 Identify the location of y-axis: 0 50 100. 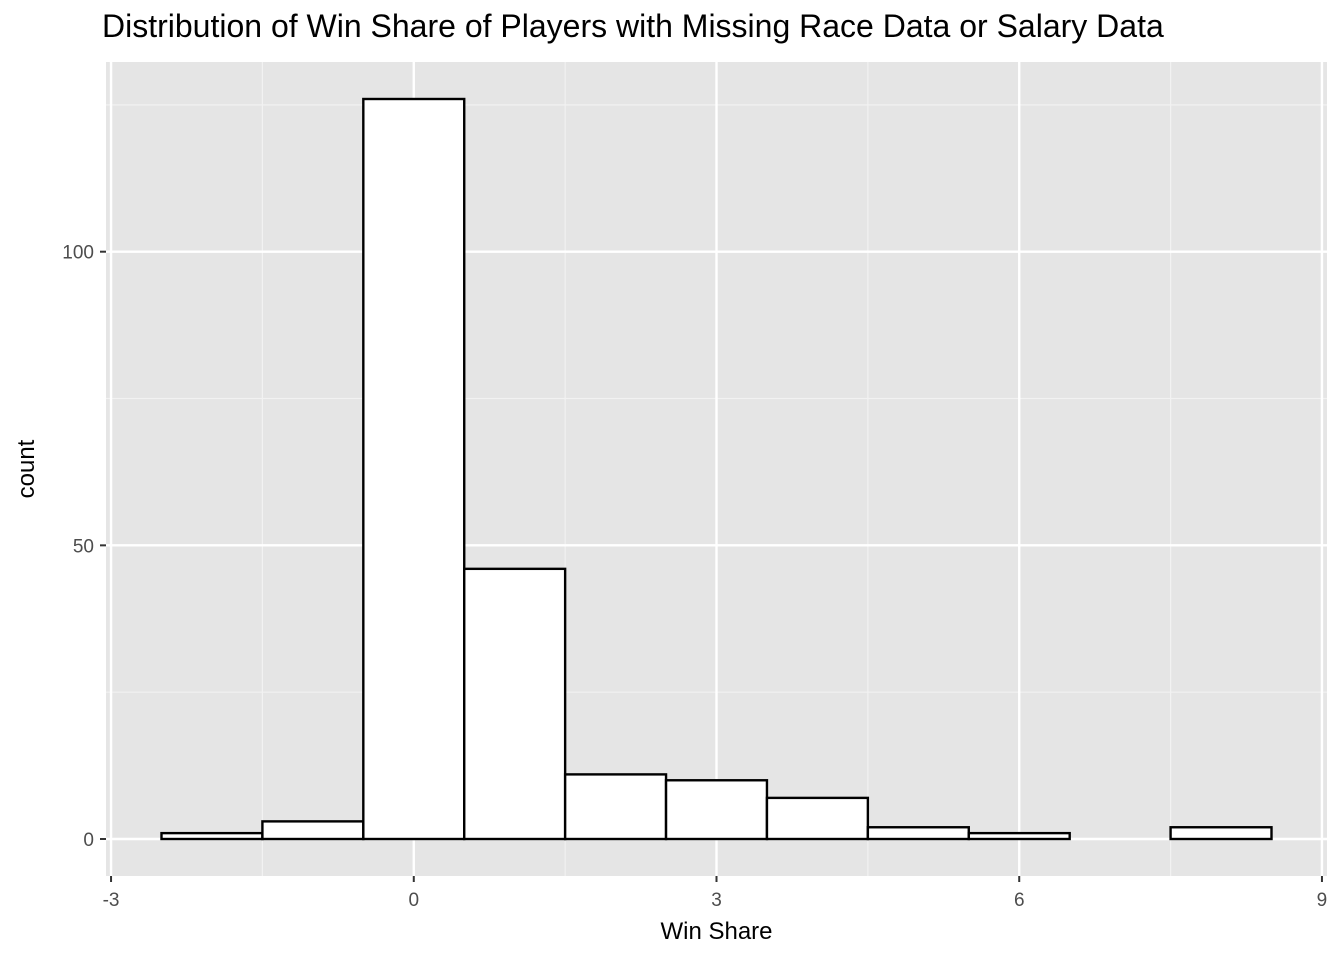
(84, 547).